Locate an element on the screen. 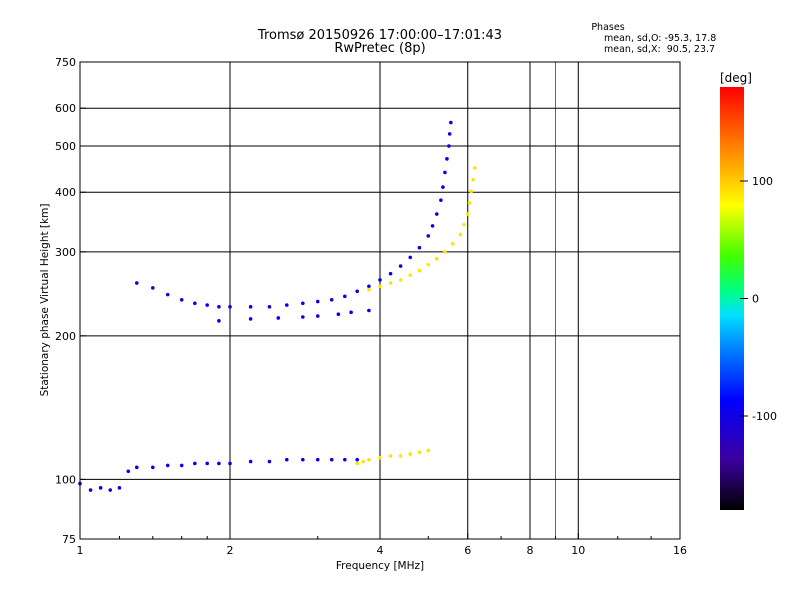 The width and height of the screenshot is (800, 600). colorbar-tick-label: 100 is located at coordinates (762, 181).